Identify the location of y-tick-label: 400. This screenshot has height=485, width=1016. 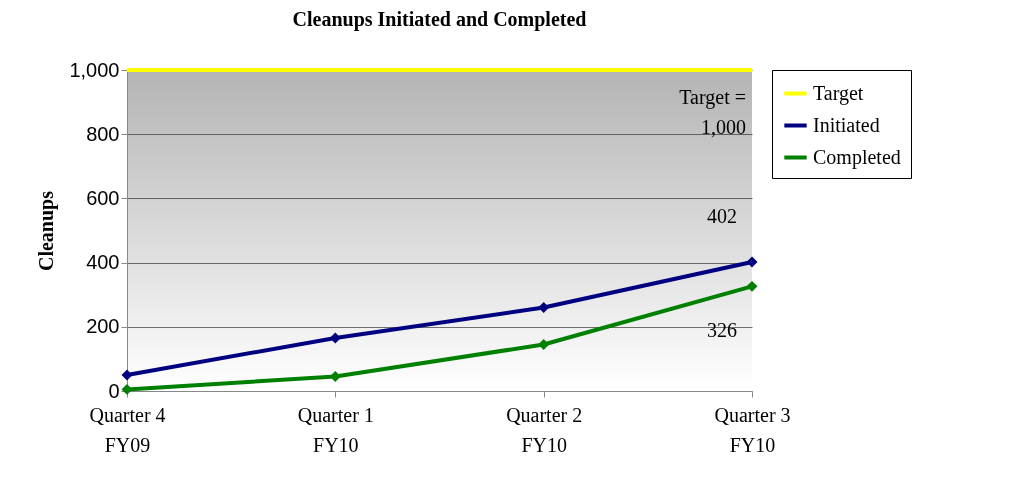
(103, 262).